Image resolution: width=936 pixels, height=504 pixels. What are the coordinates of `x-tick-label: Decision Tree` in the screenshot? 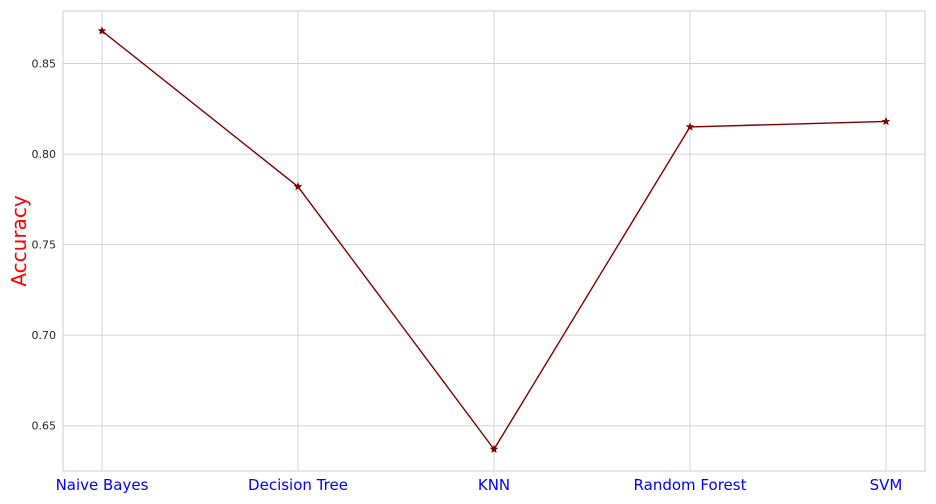 It's located at (298, 485).